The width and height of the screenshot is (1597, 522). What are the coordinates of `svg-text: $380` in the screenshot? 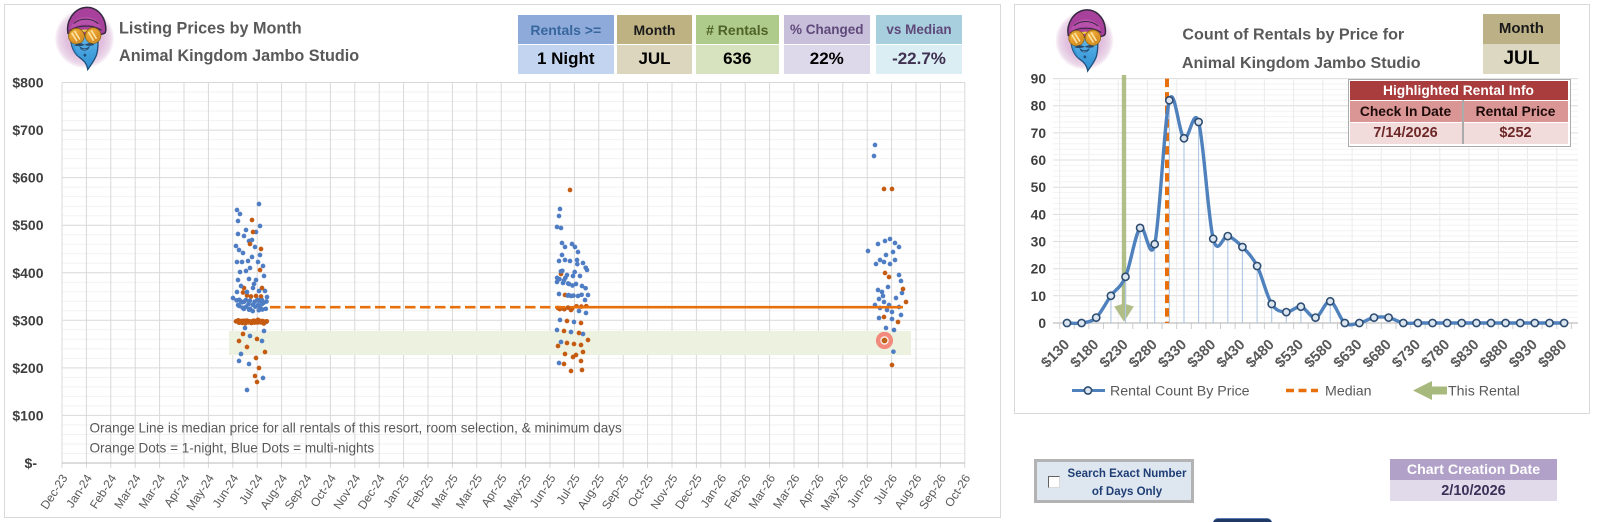 It's located at (1202, 354).